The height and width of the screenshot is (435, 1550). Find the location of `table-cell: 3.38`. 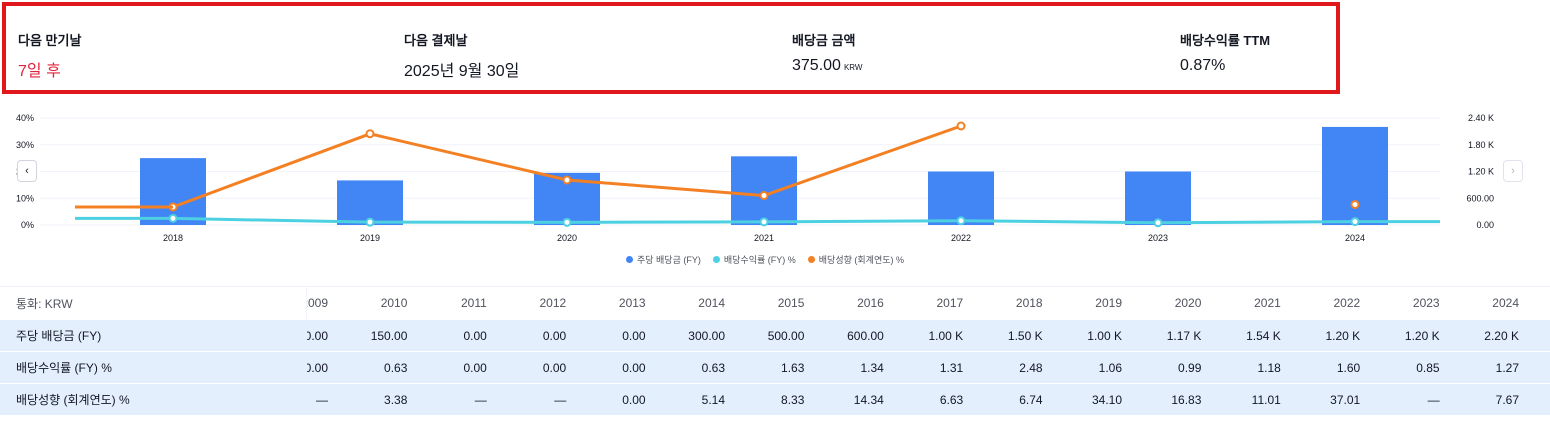

table-cell: 3.38 is located at coordinates (396, 399).